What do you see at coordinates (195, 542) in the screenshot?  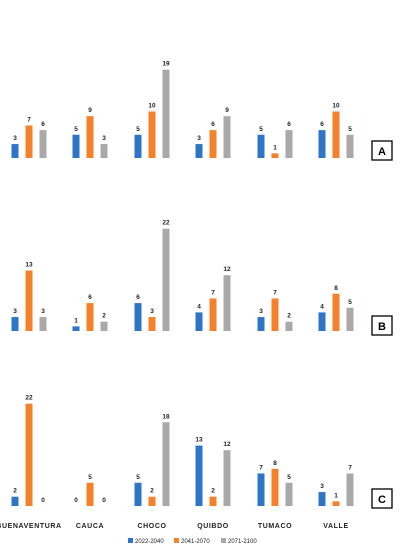 I see `legend-label: 2041-2070` at bounding box center [195, 542].